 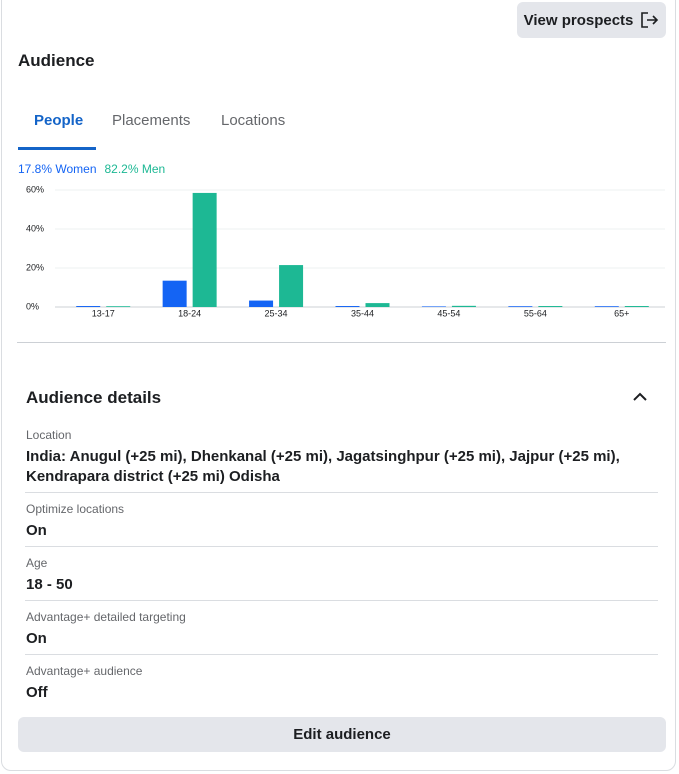 What do you see at coordinates (189, 313) in the screenshot?
I see `x-tick-label: 18-24` at bounding box center [189, 313].